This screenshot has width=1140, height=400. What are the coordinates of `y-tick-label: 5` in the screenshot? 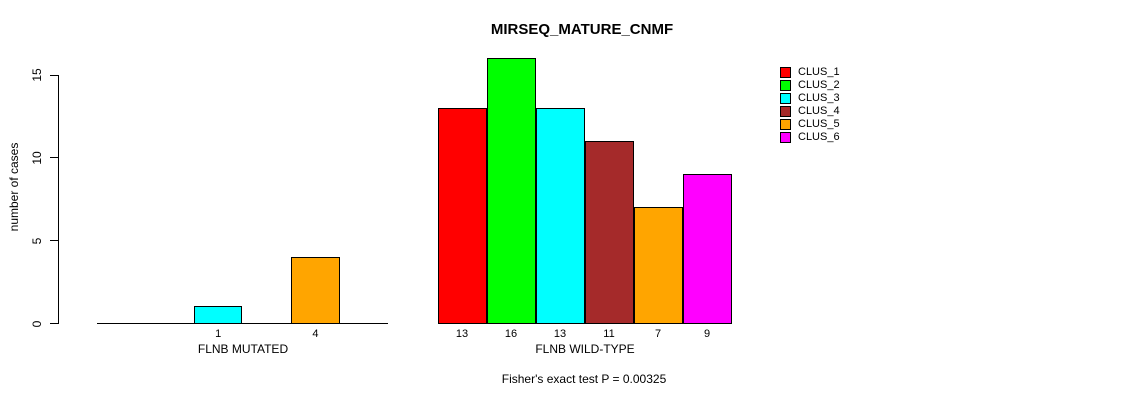 It's located at (37, 241).